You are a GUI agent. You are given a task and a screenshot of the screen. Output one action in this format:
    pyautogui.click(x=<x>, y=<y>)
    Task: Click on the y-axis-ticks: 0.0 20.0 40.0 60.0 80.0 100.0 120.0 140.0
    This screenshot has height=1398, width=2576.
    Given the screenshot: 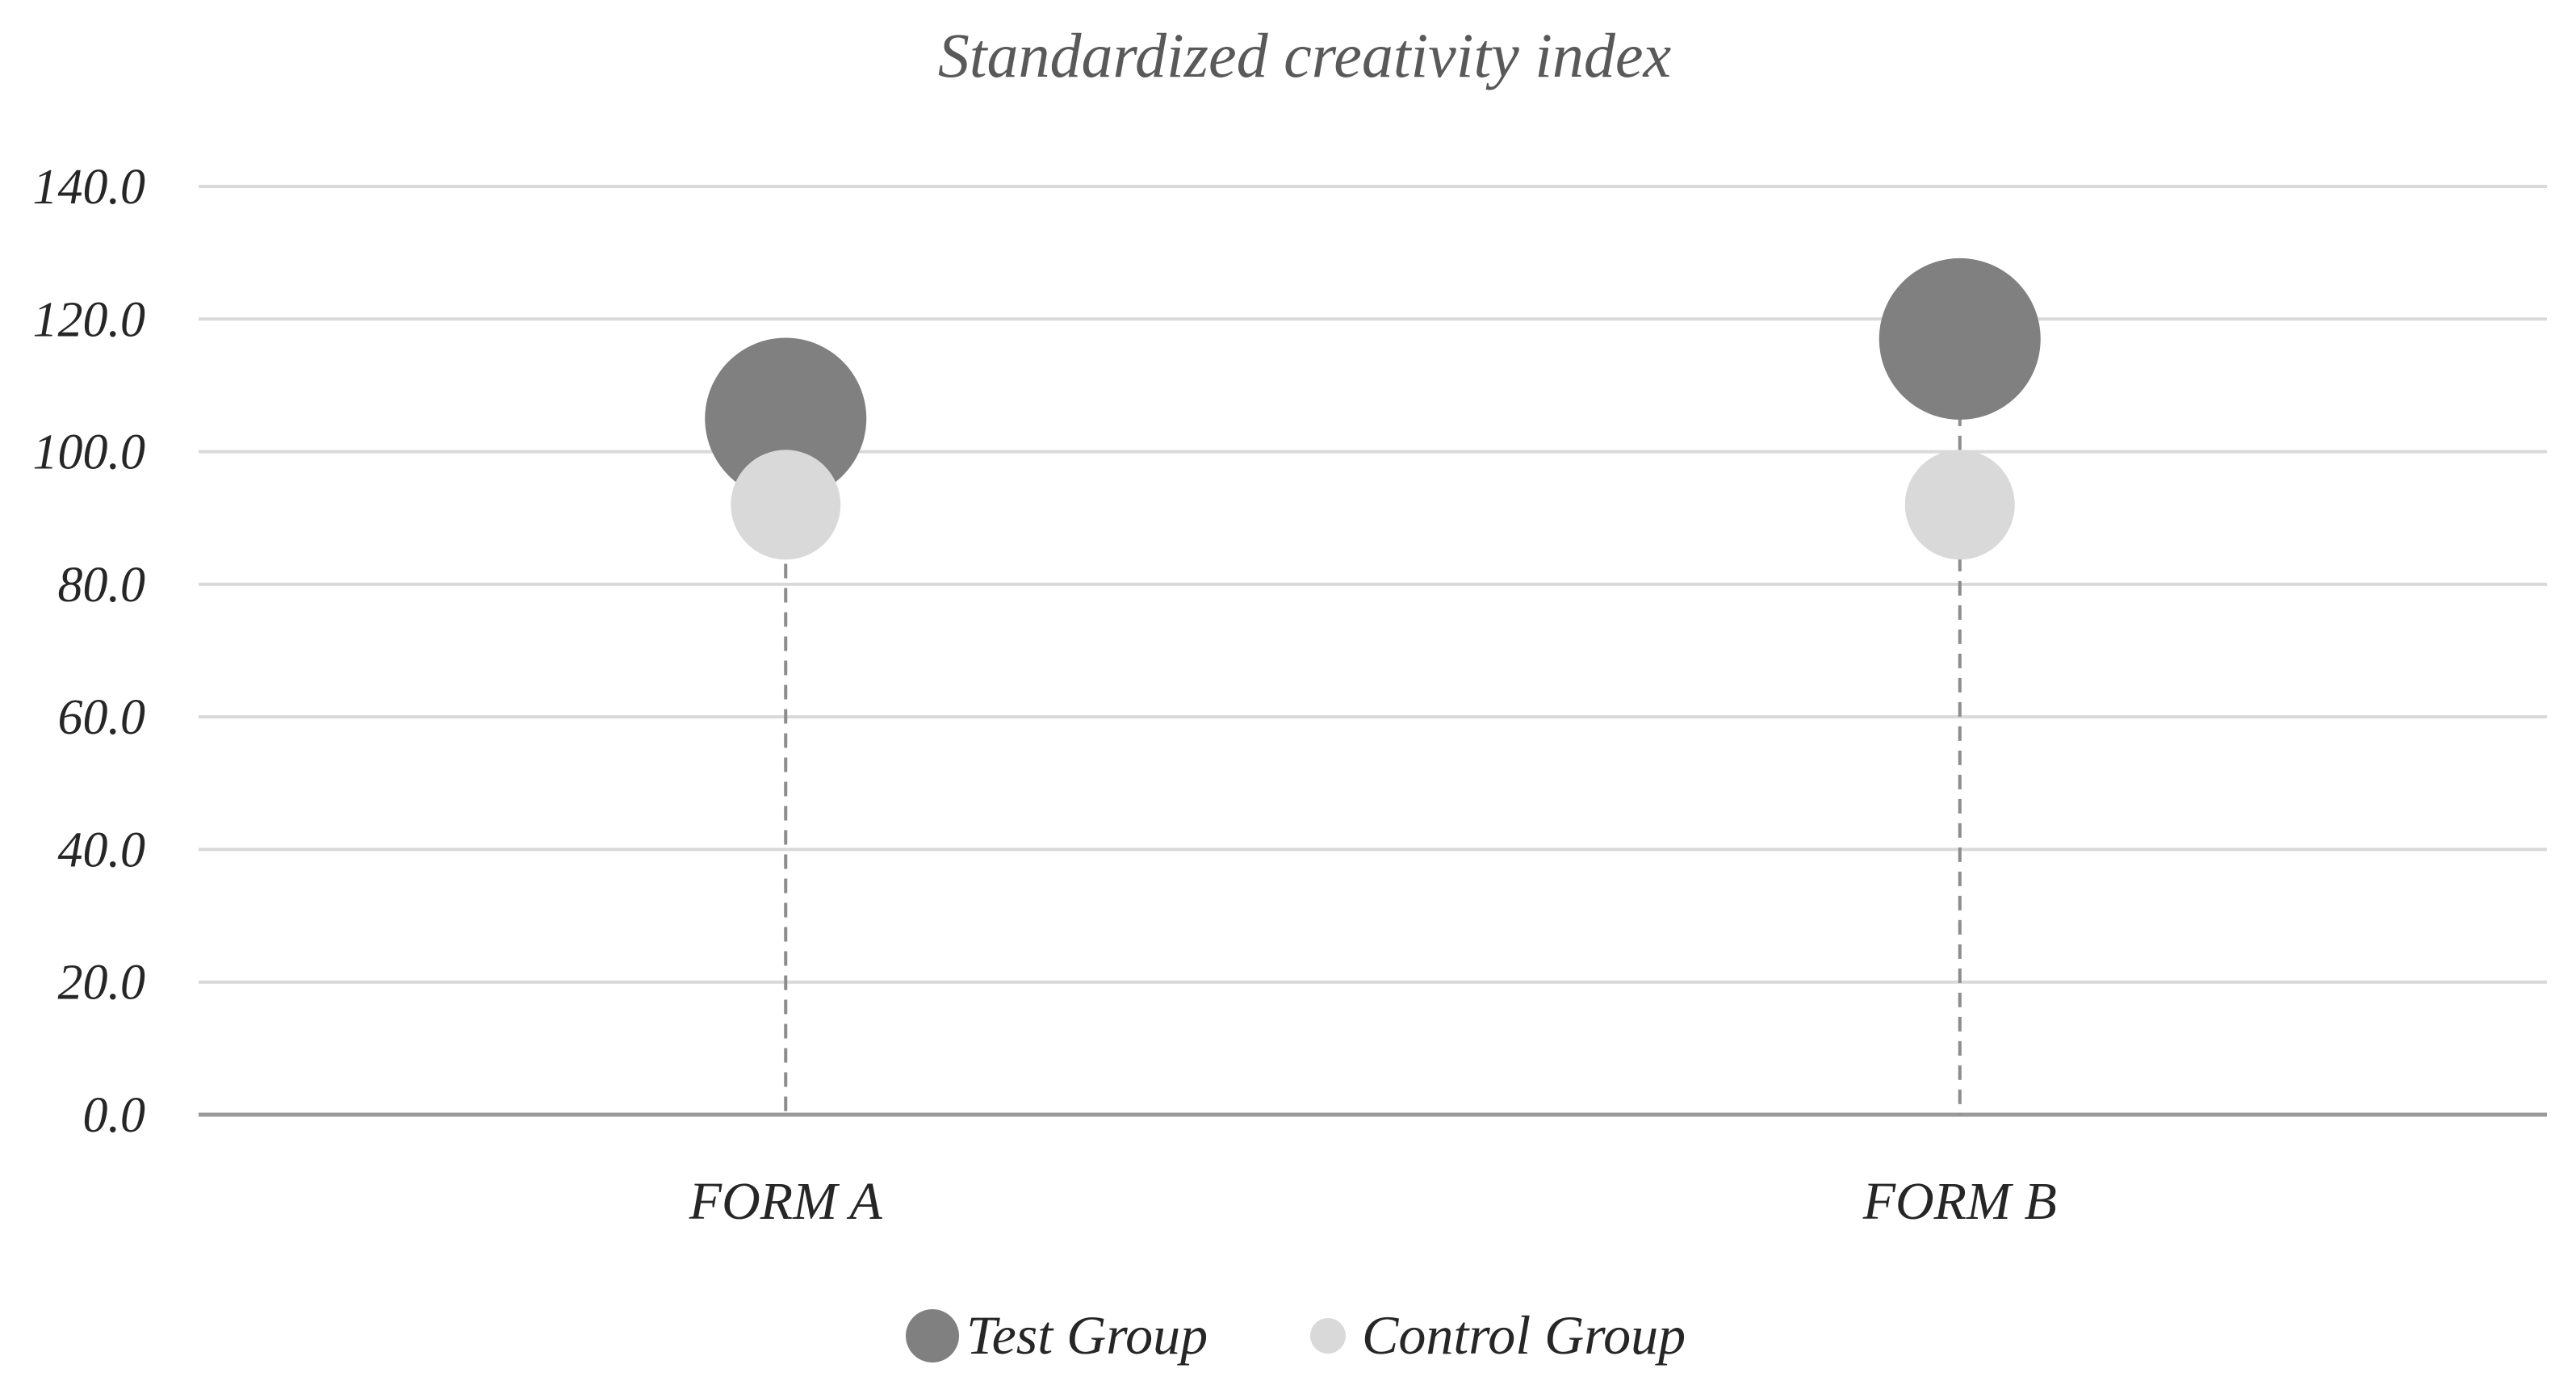 What is the action you would take?
    pyautogui.click(x=89, y=651)
    